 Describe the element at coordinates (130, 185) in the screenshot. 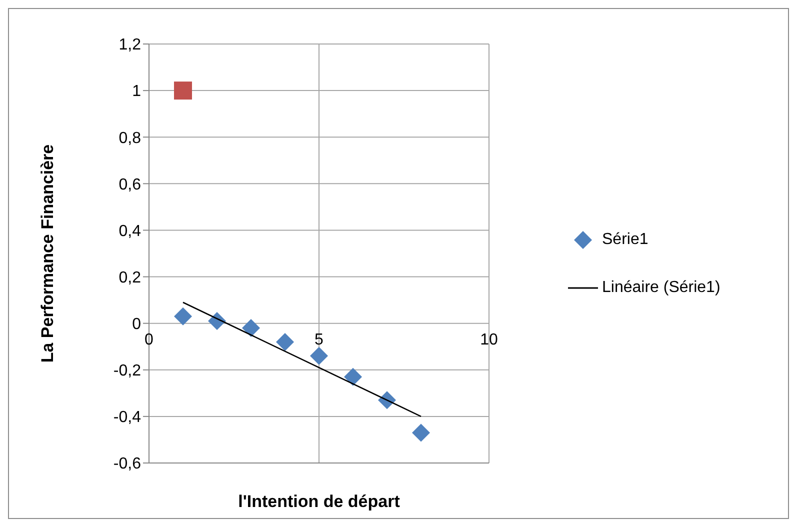

I see `y-tick-label: 0,6` at that location.